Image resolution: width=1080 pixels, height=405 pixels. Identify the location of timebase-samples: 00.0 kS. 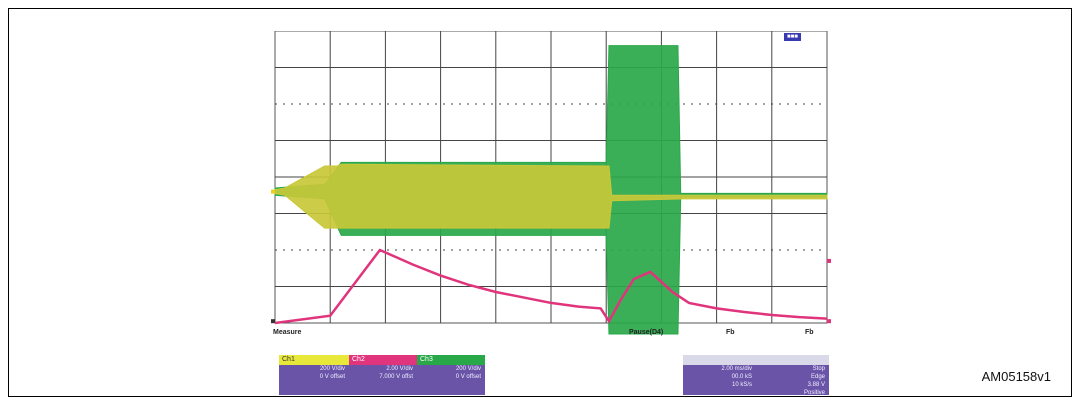
(741, 377).